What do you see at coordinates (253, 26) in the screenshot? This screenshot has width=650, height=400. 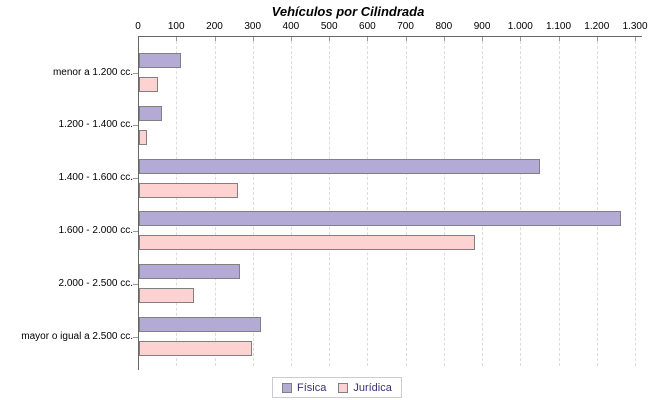 I see `x-tick-label: 300` at bounding box center [253, 26].